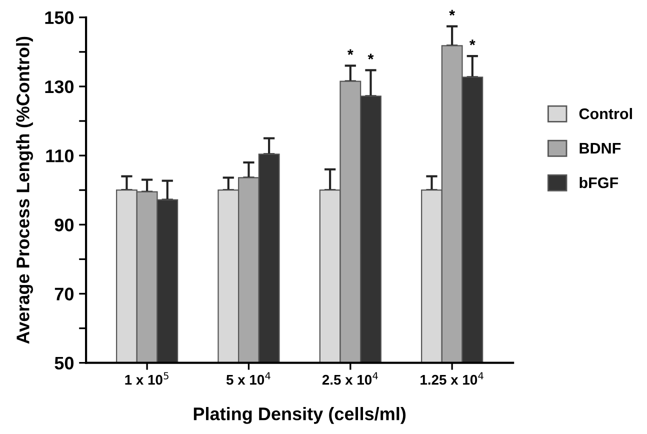 This screenshot has height=434, width=647. Describe the element at coordinates (60, 155) in the screenshot. I see `y-tick-label: 110` at that location.